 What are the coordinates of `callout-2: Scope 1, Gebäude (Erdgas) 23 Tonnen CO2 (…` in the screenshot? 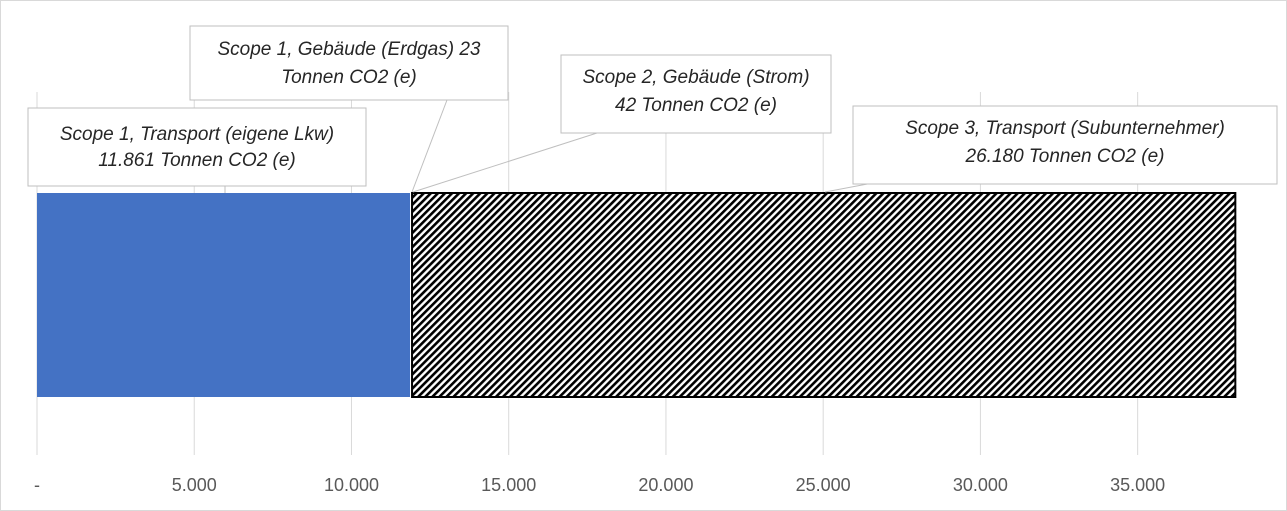 It's located at (349, 63).